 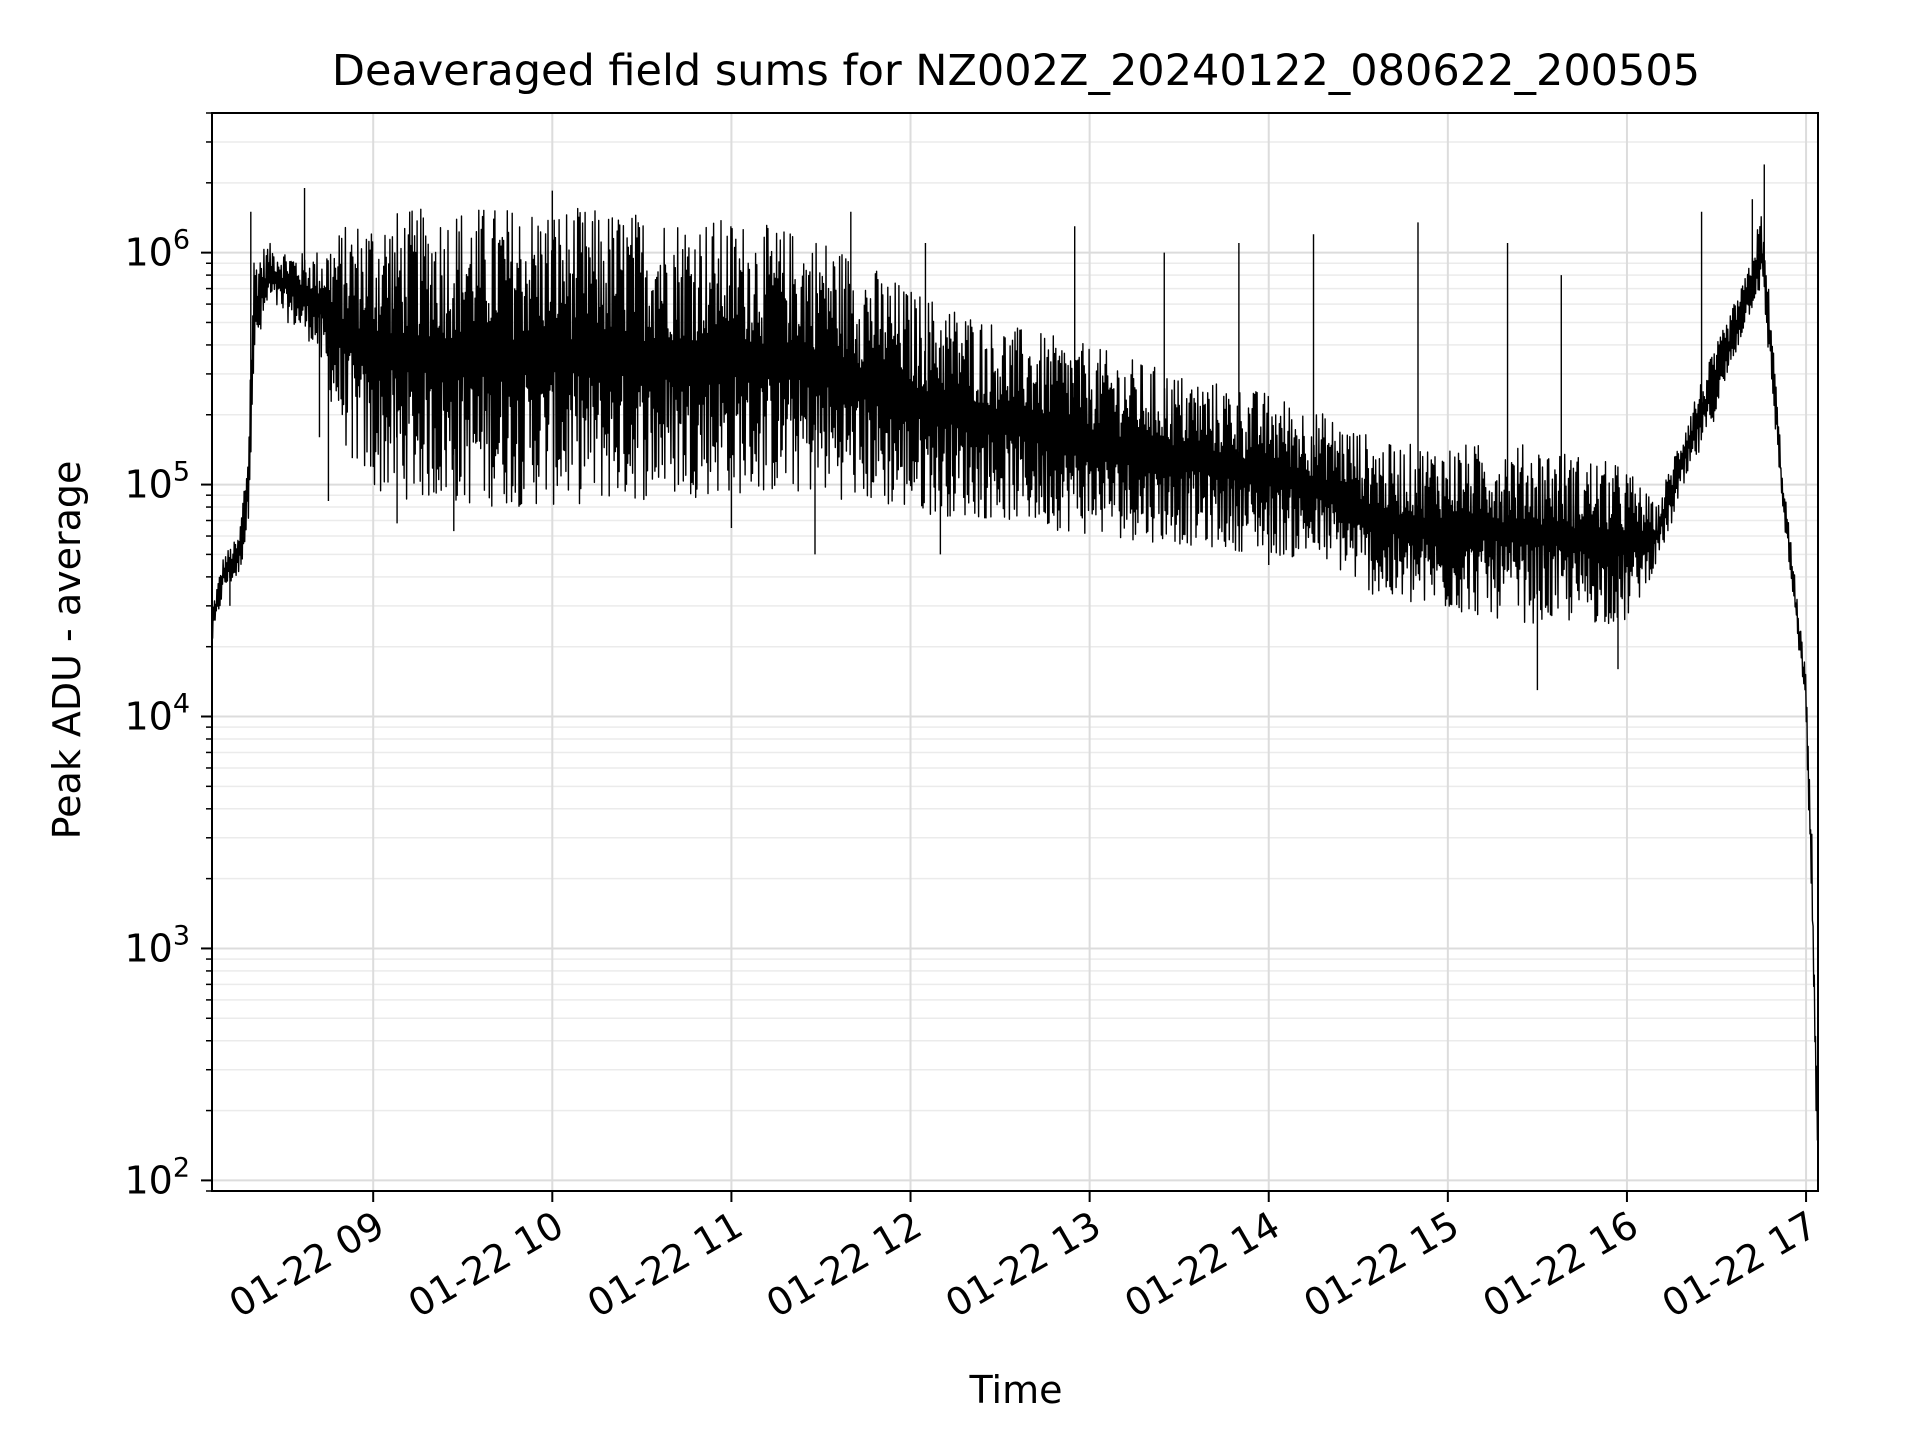 What do you see at coordinates (181, 704) in the screenshot?
I see `y-tick-exponent: 4` at bounding box center [181, 704].